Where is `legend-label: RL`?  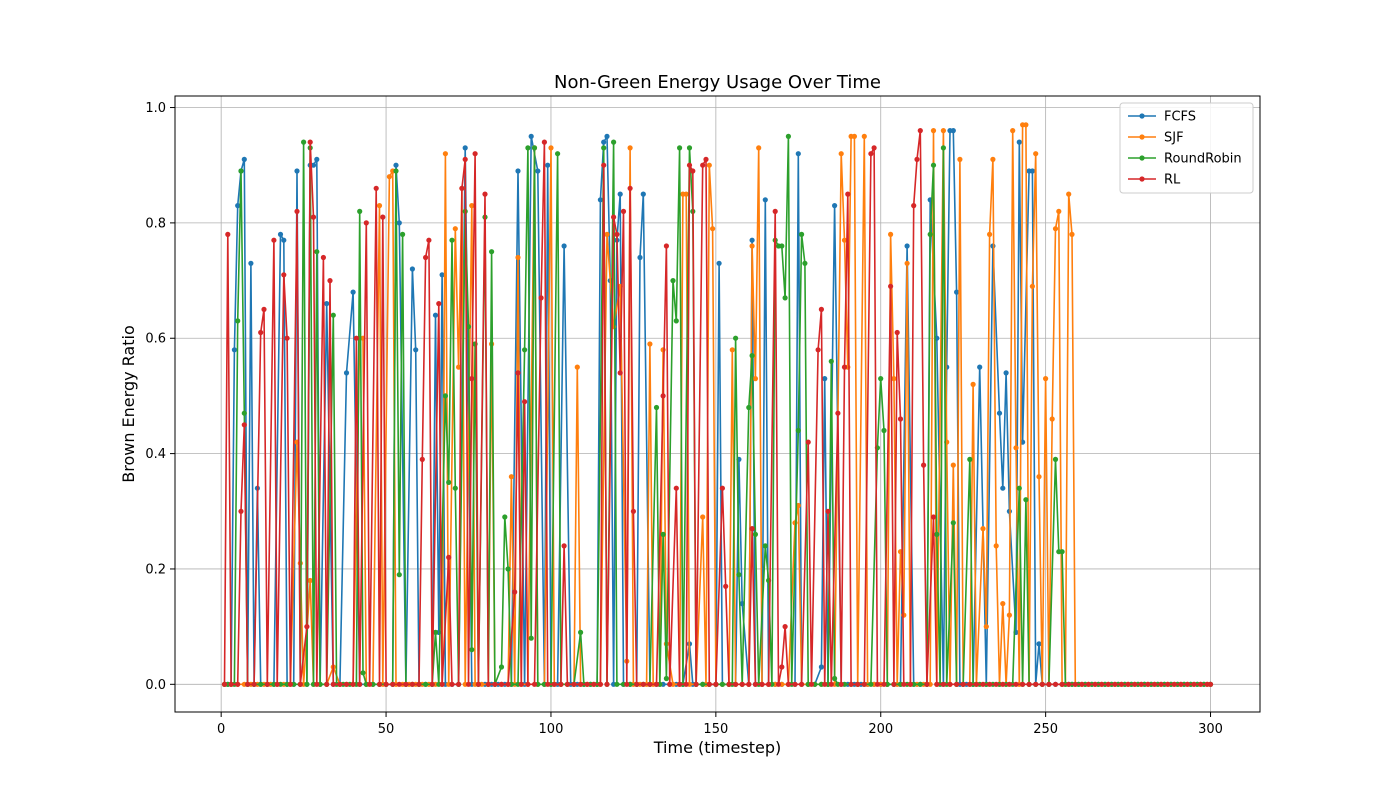
legend-label: RL is located at coordinates (1172, 180).